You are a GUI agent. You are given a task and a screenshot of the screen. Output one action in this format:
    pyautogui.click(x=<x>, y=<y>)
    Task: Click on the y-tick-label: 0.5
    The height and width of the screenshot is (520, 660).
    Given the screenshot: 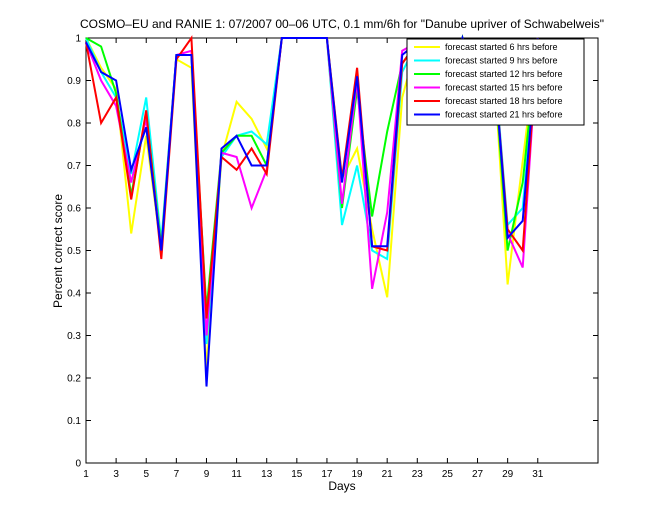 What is the action you would take?
    pyautogui.click(x=74, y=251)
    